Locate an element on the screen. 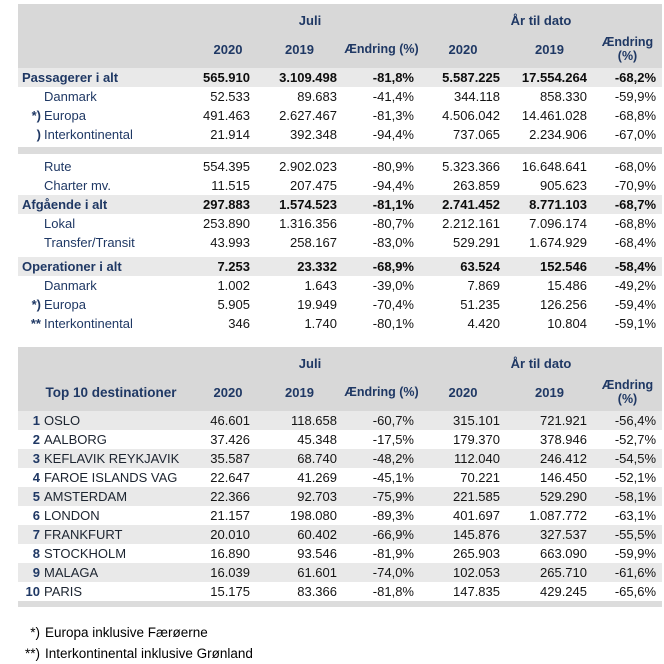  value-cell: 16.039 is located at coordinates (228, 572).